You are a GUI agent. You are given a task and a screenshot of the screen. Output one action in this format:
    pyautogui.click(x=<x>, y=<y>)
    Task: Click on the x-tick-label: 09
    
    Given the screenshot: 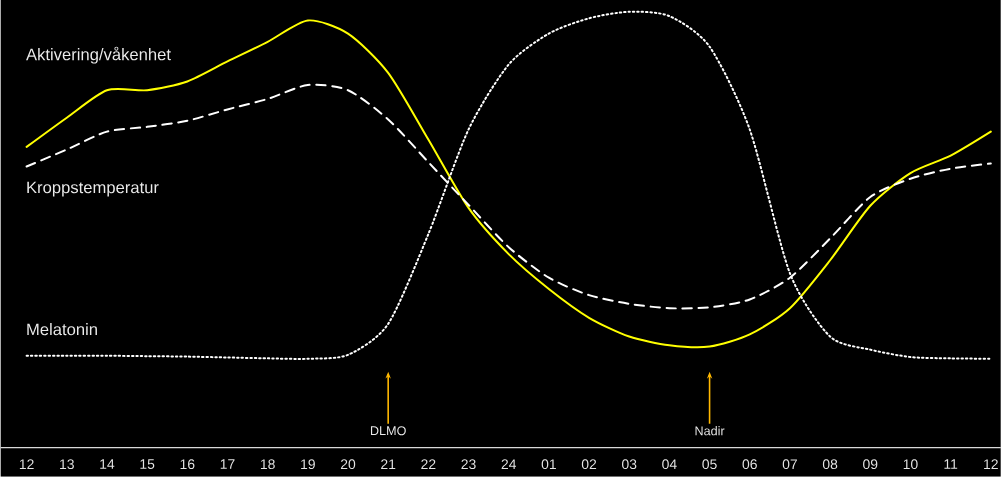 What is the action you would take?
    pyautogui.click(x=870, y=464)
    